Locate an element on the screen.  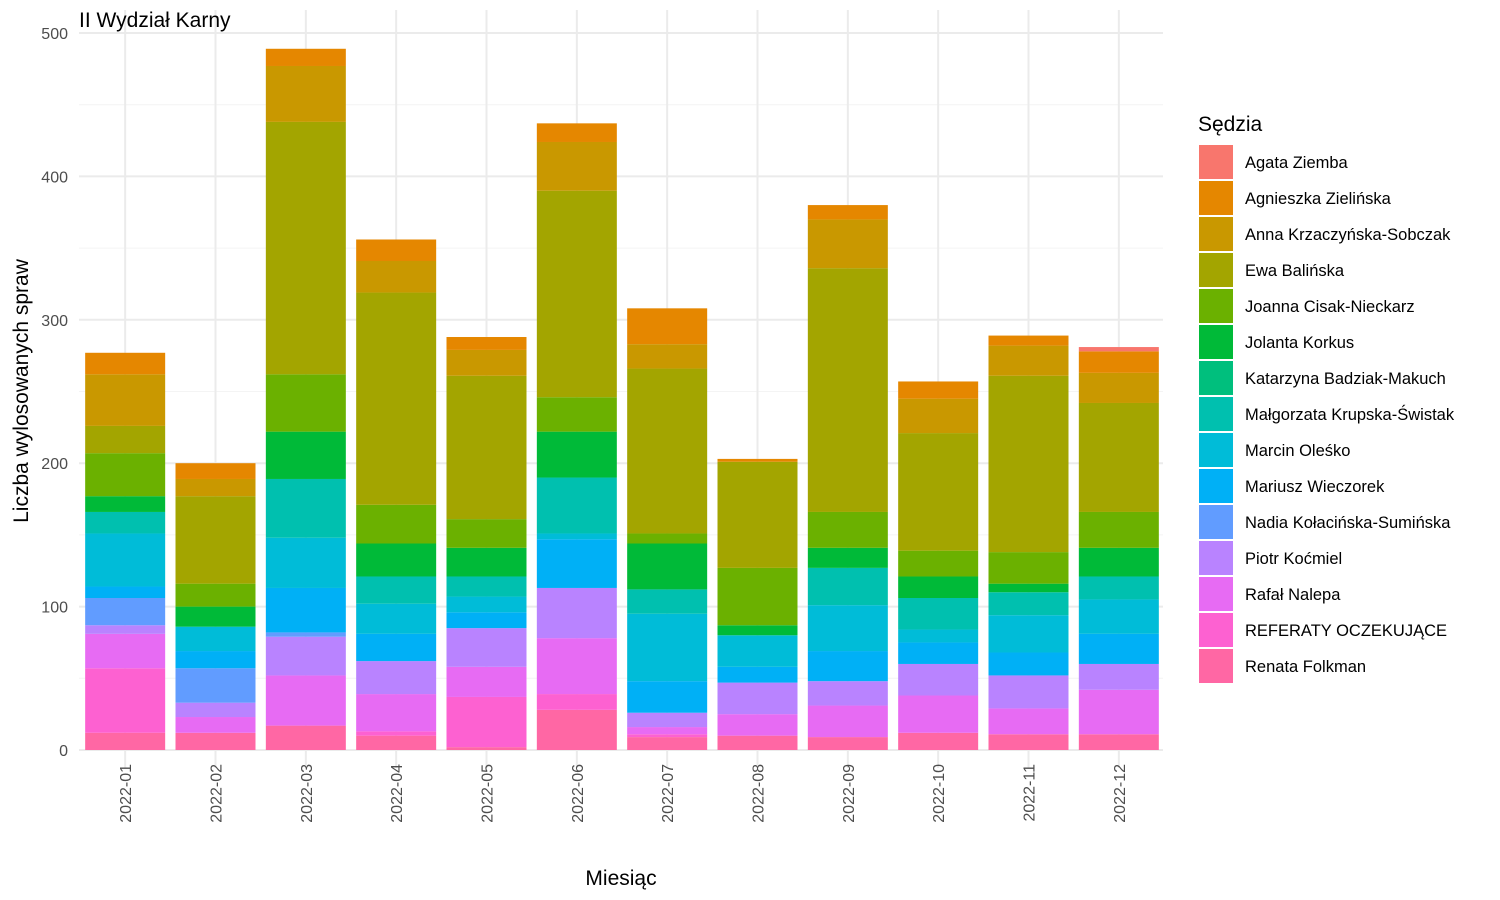
y-axis-ticks: 0 100 200 300 400 500 is located at coordinates (54, 393).